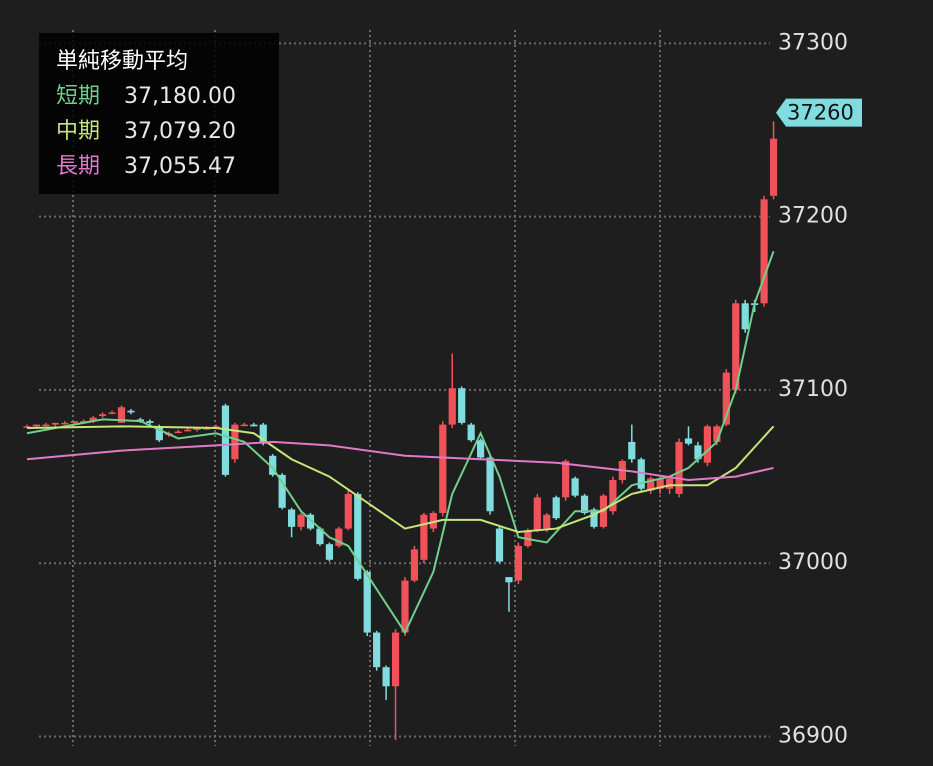  Describe the element at coordinates (122, 61) in the screenshot. I see `legend-title: 単純移動平均` at that location.